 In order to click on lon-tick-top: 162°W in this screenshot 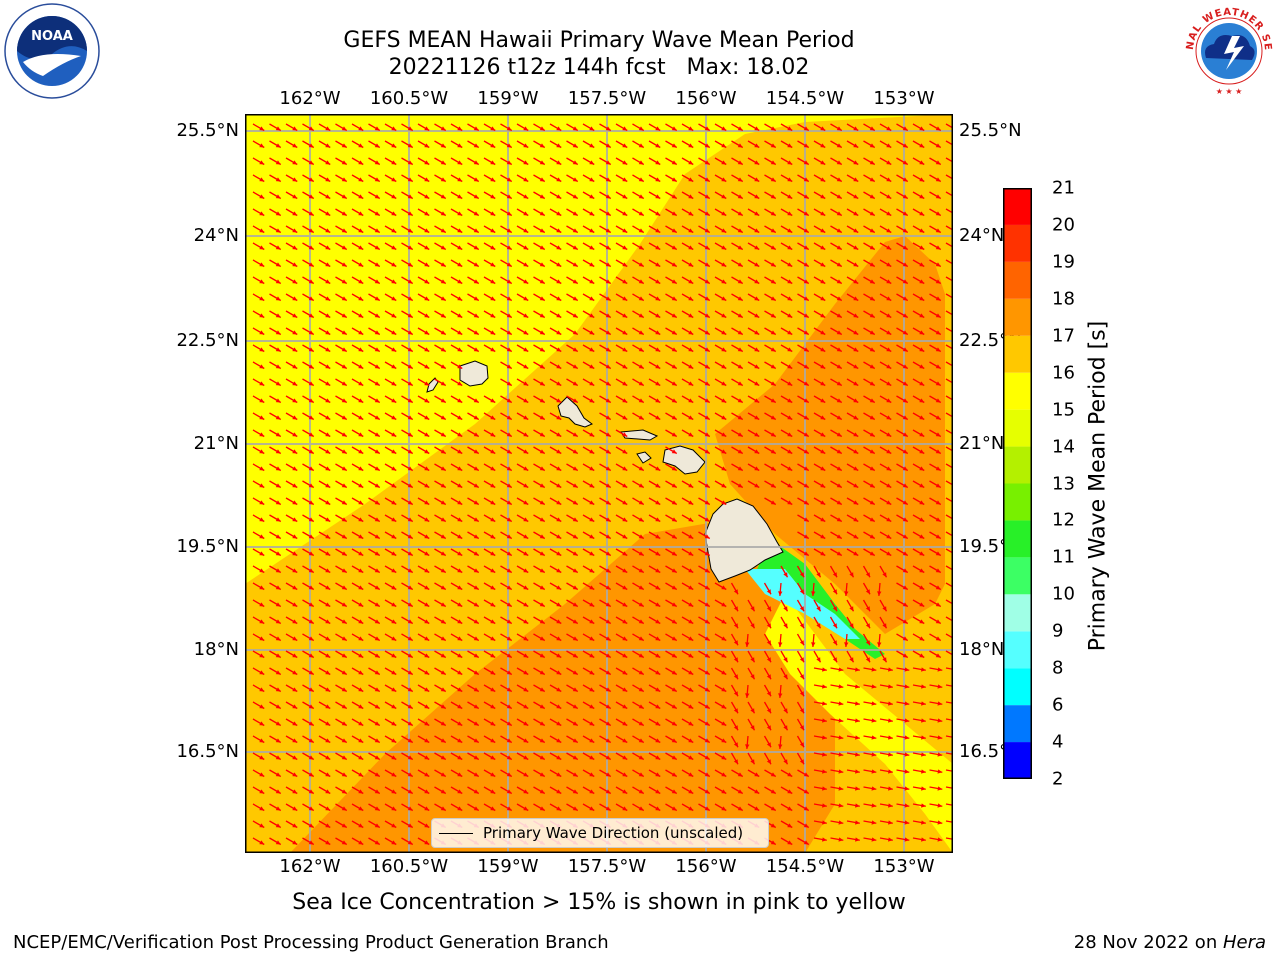, I will do `click(310, 98)`.